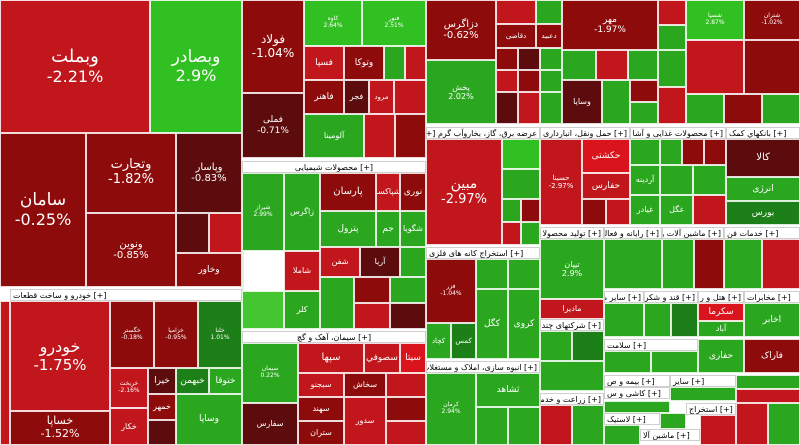 The height and width of the screenshot is (445, 800). Describe the element at coordinates (572, 325) in the screenshot. I see `sector-header-misc5: [+] شرکتهای چند ر` at that location.